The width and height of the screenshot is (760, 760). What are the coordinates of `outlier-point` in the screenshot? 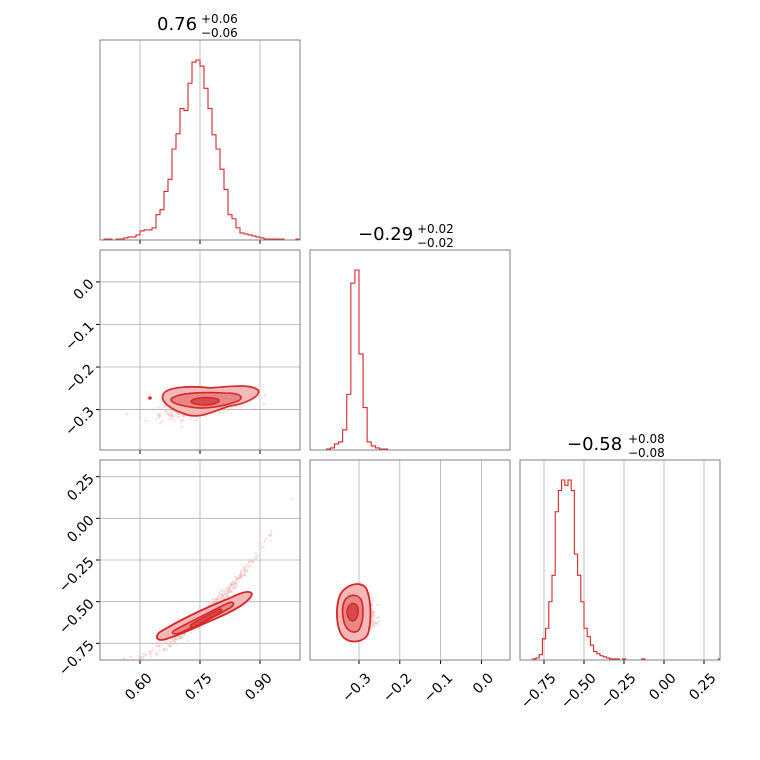 It's located at (150, 398).